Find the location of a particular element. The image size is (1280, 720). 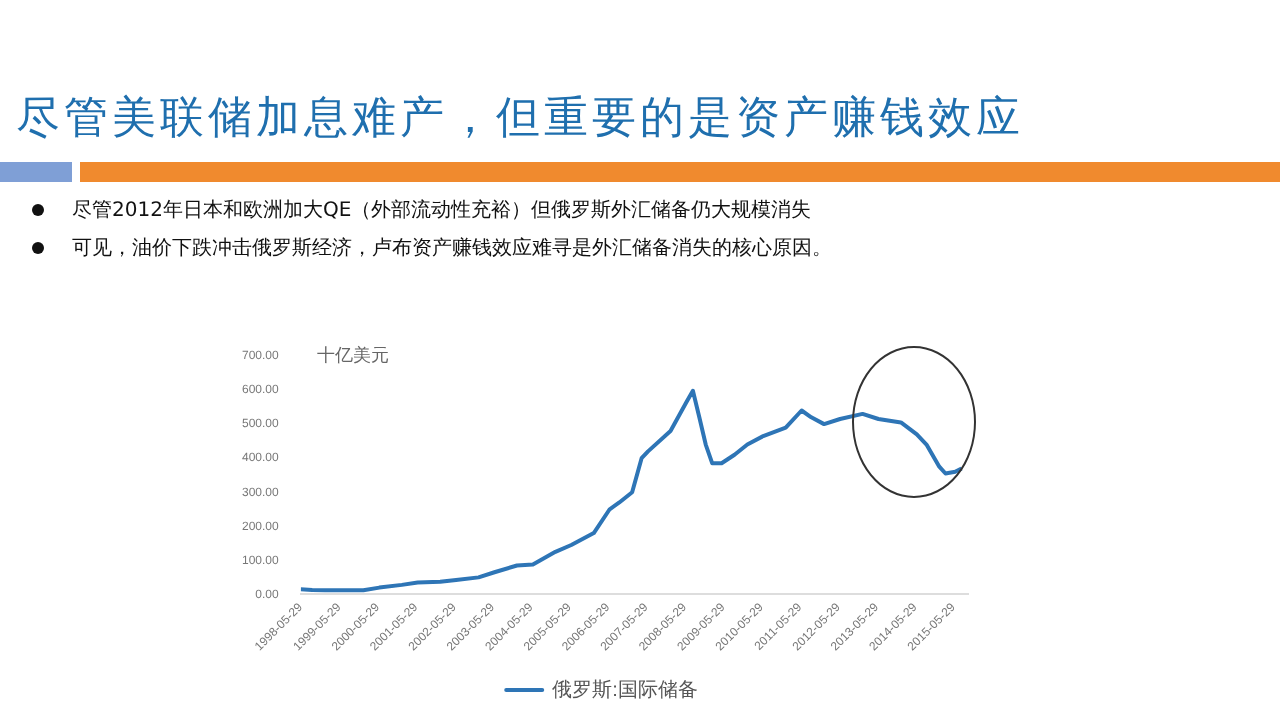

chart-title: 尽管美联储加息难产，但重要的是资产赚钱效应 is located at coordinates (520, 120).